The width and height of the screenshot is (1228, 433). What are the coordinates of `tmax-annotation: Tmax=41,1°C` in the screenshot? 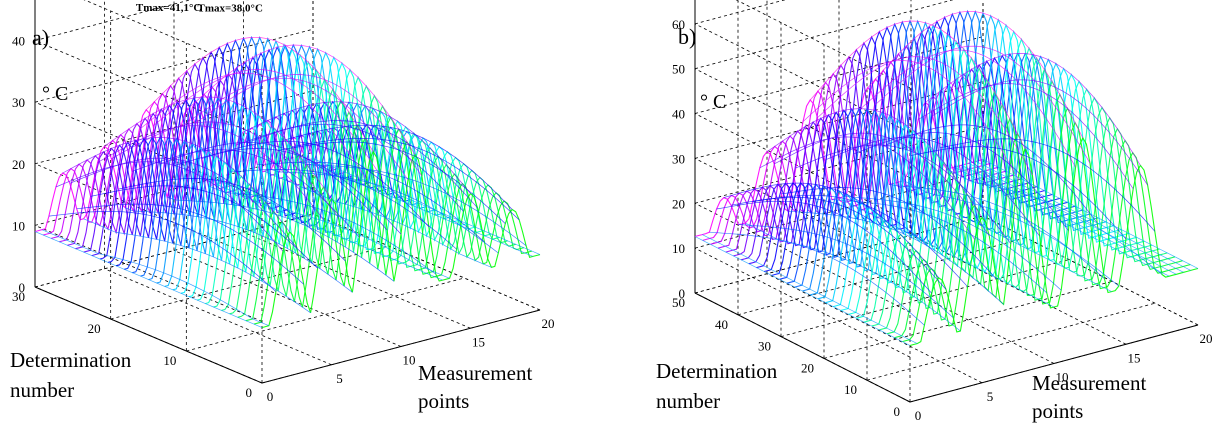 It's located at (168, 8).